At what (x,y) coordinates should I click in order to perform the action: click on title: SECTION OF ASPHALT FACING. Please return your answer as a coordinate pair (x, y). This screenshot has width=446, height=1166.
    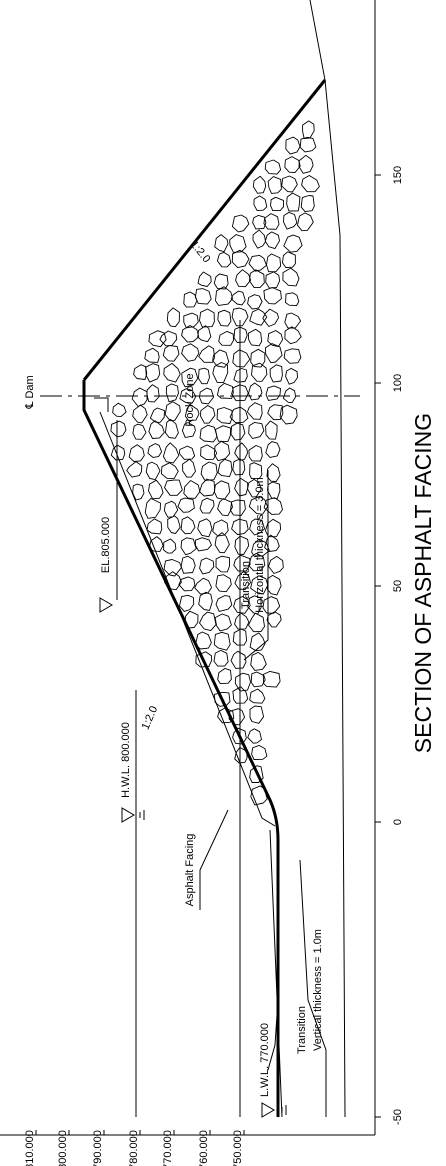
    Looking at the image, I should click on (423, 583).